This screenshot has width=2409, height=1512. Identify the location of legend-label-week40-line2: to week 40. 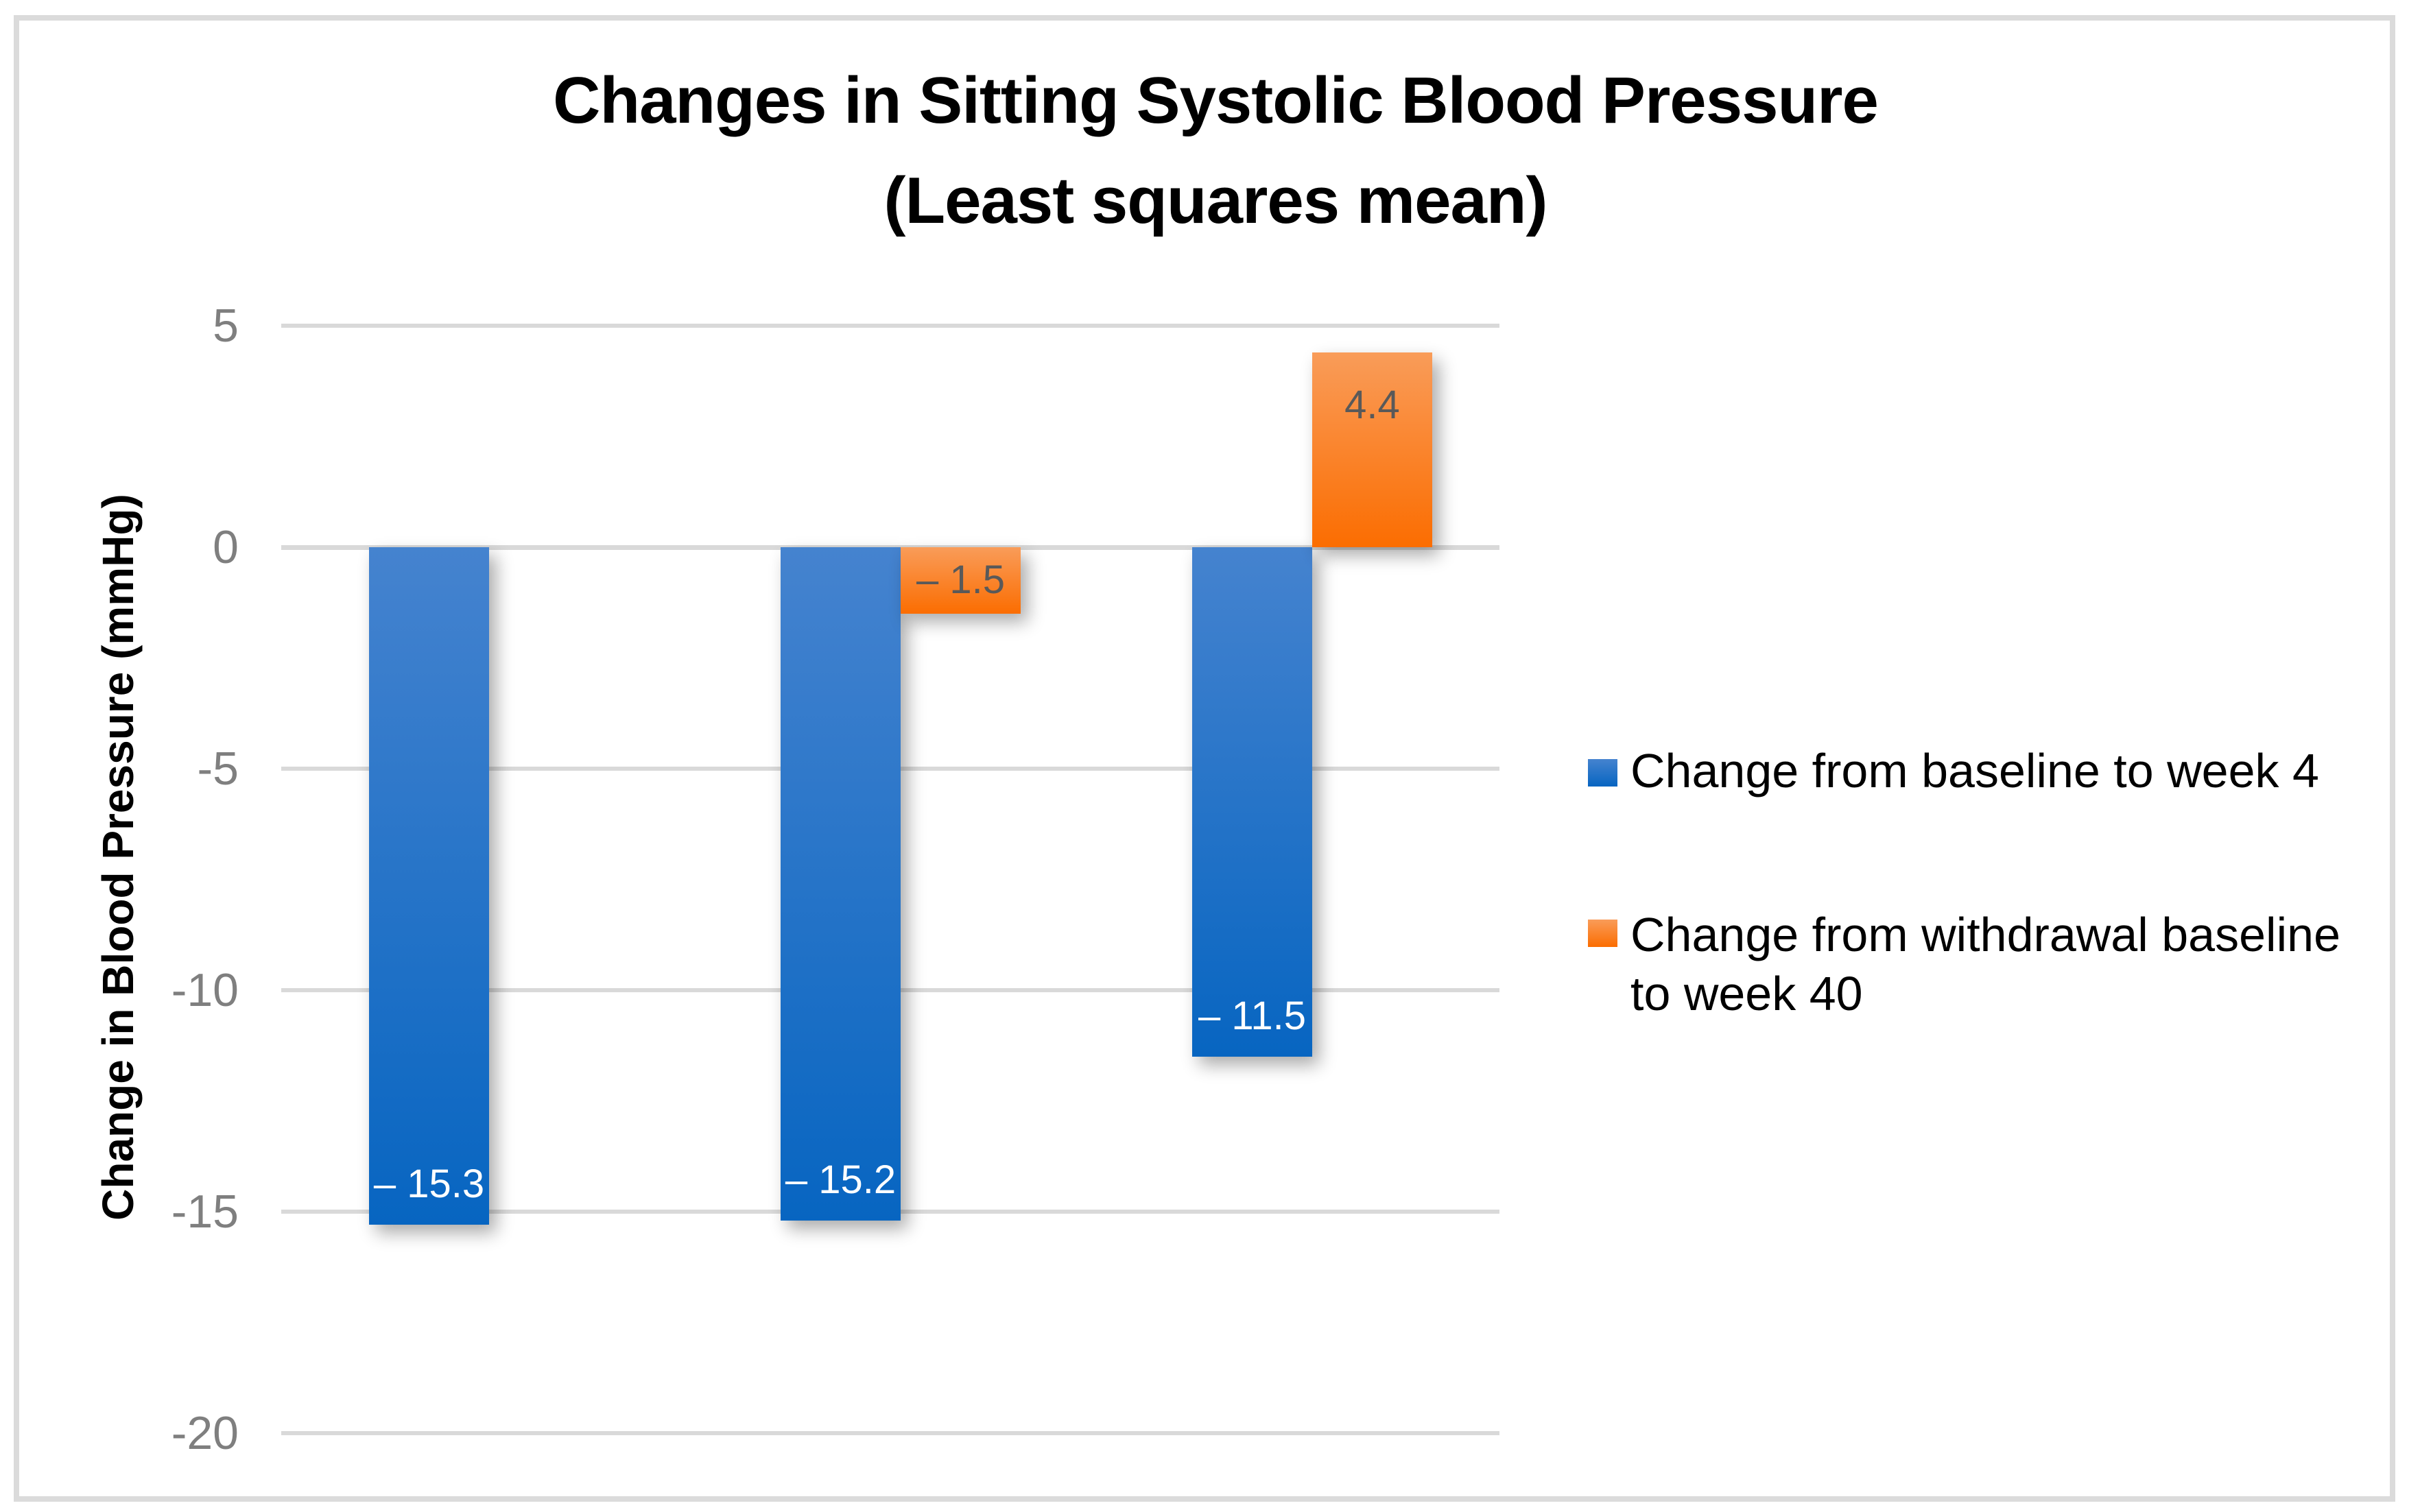
(1746, 993).